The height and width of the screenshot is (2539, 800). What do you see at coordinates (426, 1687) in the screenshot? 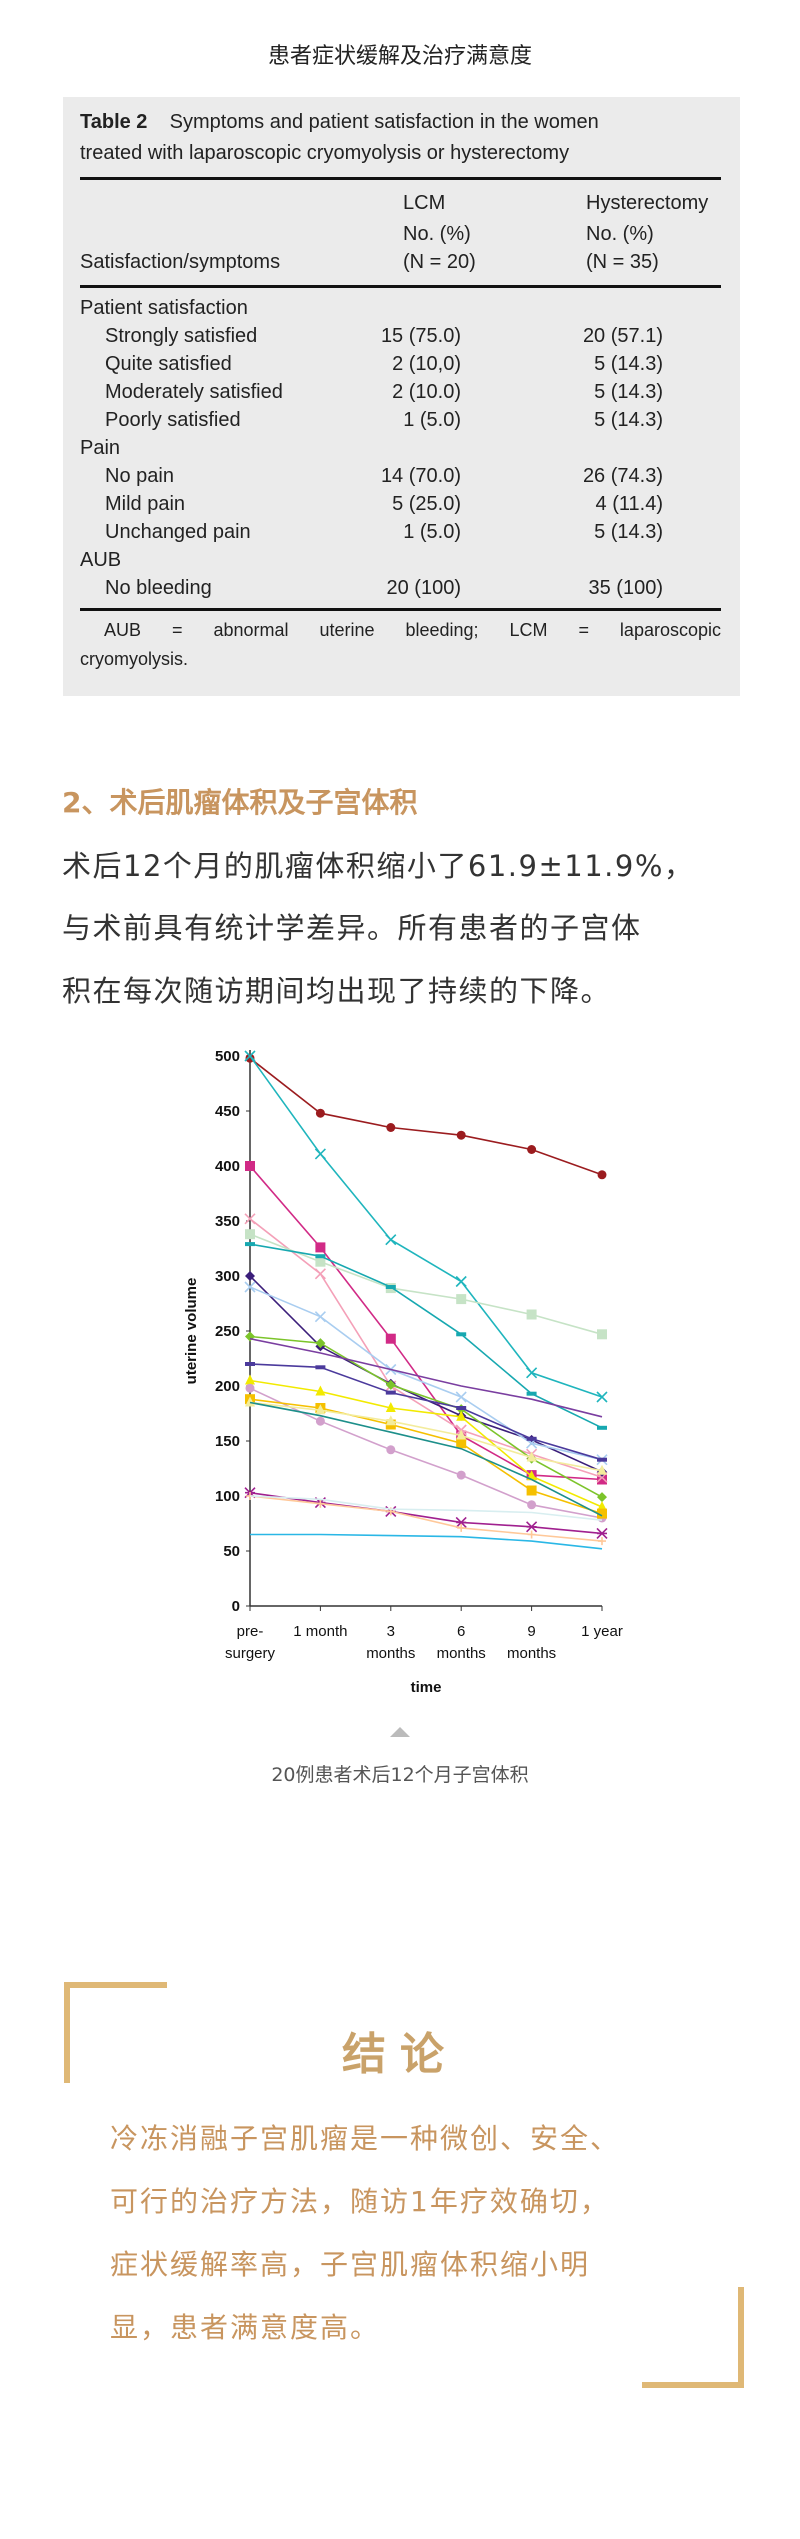
I see `x-axis-label: time` at bounding box center [426, 1687].